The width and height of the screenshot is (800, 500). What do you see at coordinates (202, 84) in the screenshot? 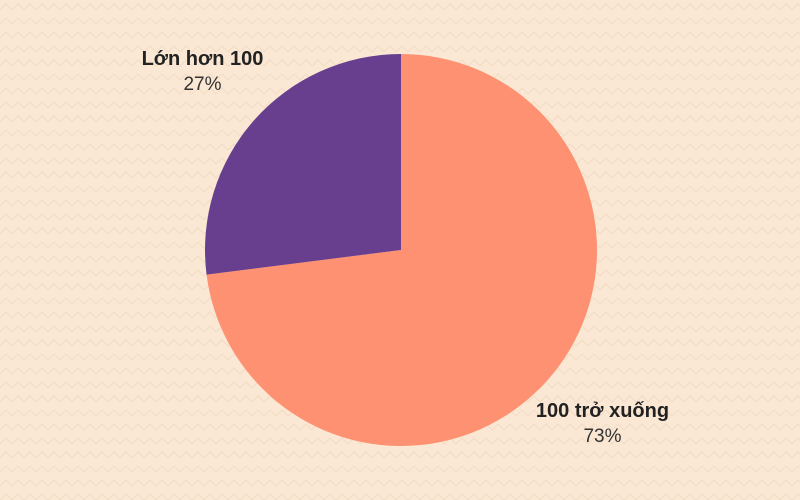
I see `slice-percent-1: 27%` at bounding box center [202, 84].